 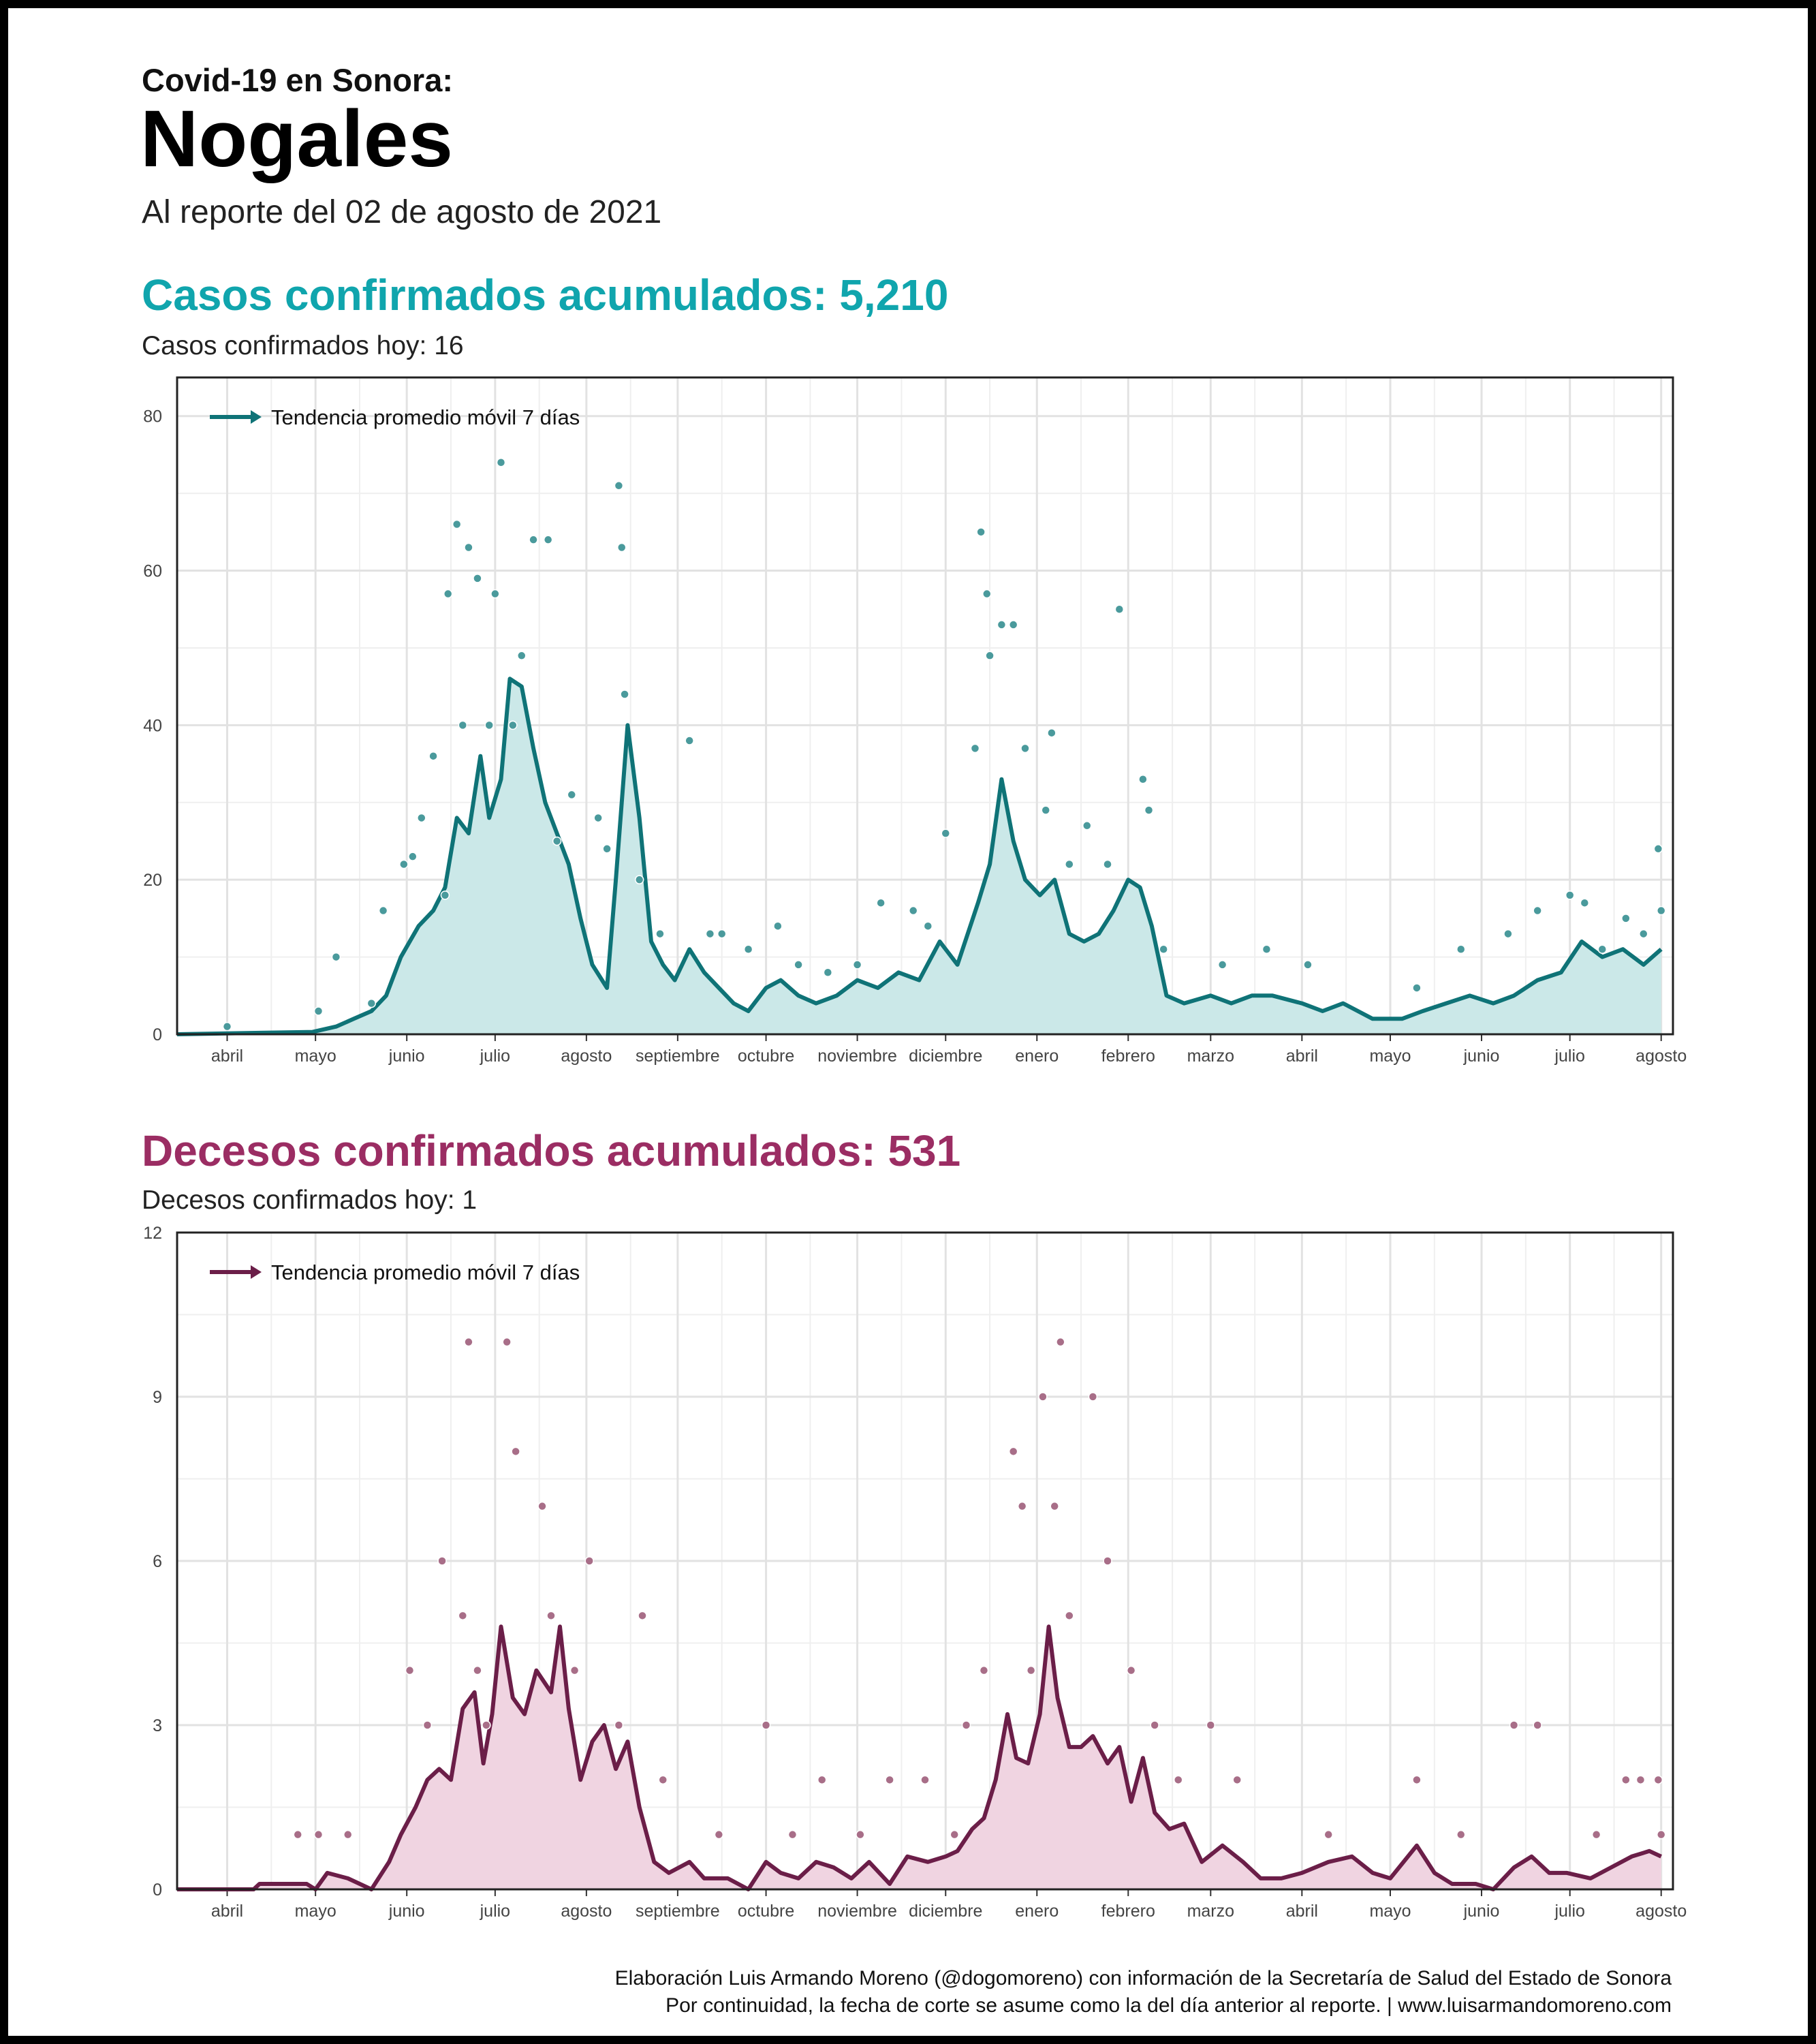 I want to click on y-tick-label: 80, so click(x=153, y=417).